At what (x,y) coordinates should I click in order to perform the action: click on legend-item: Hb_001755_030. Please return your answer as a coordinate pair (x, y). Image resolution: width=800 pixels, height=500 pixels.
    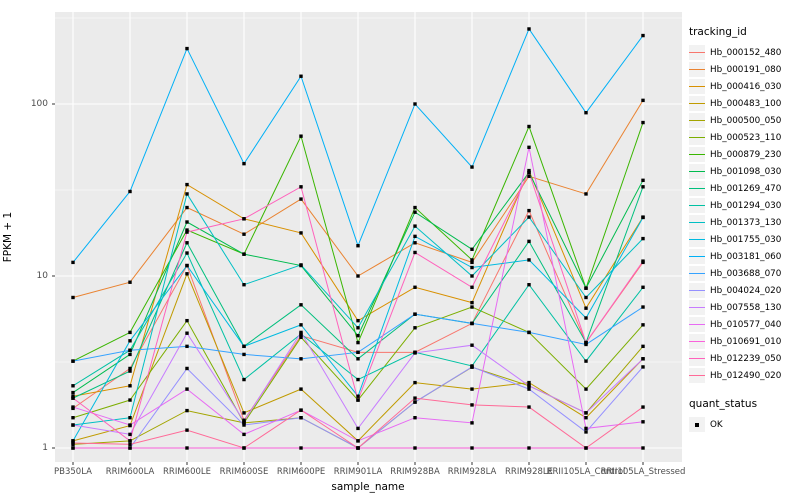
    Looking at the image, I should click on (744, 239).